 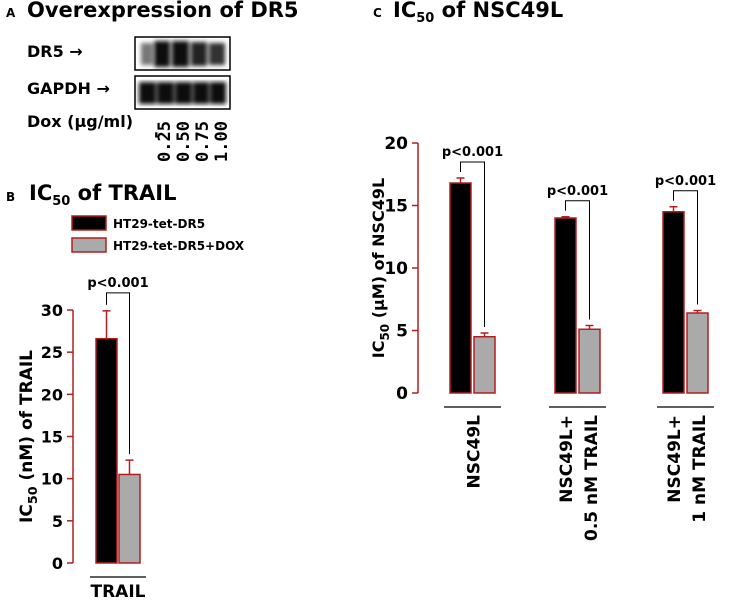 What do you see at coordinates (29, 436) in the screenshot?
I see `y-axis-label: IC50 (nM) of TRAIL` at bounding box center [29, 436].